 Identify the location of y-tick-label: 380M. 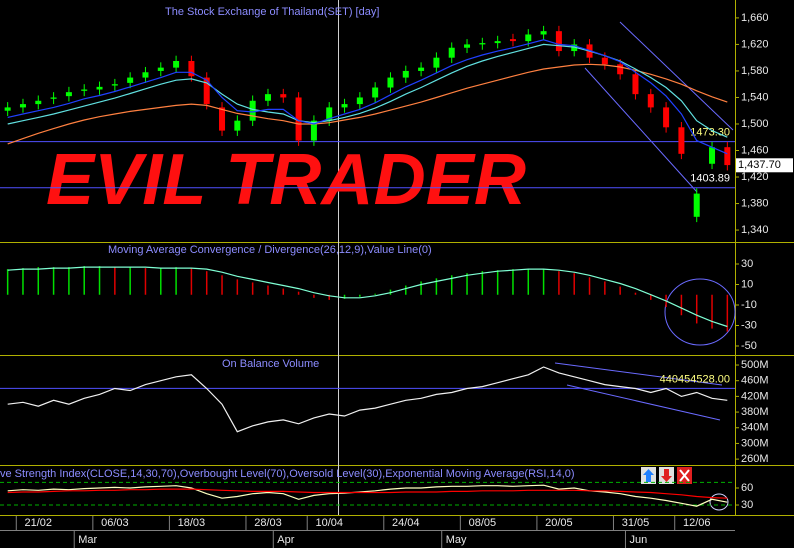
(755, 412).